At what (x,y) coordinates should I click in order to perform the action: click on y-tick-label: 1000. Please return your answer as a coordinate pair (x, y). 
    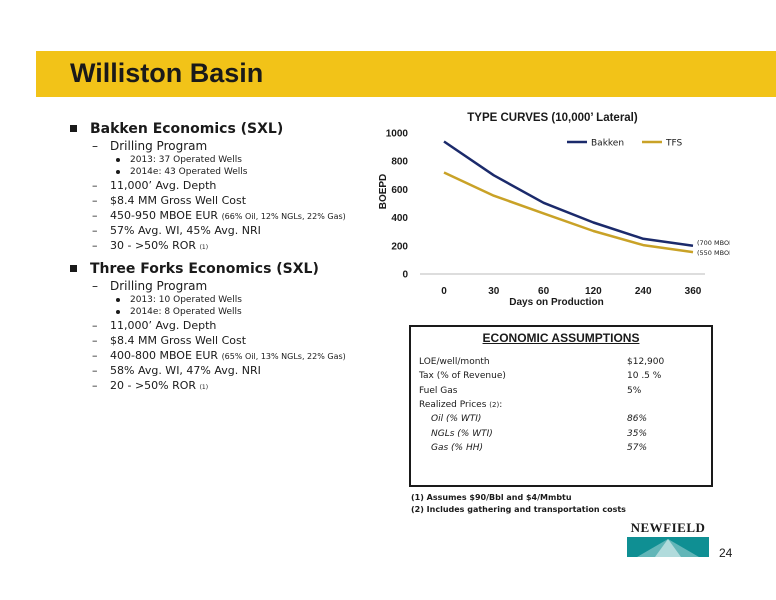
    Looking at the image, I should click on (397, 134).